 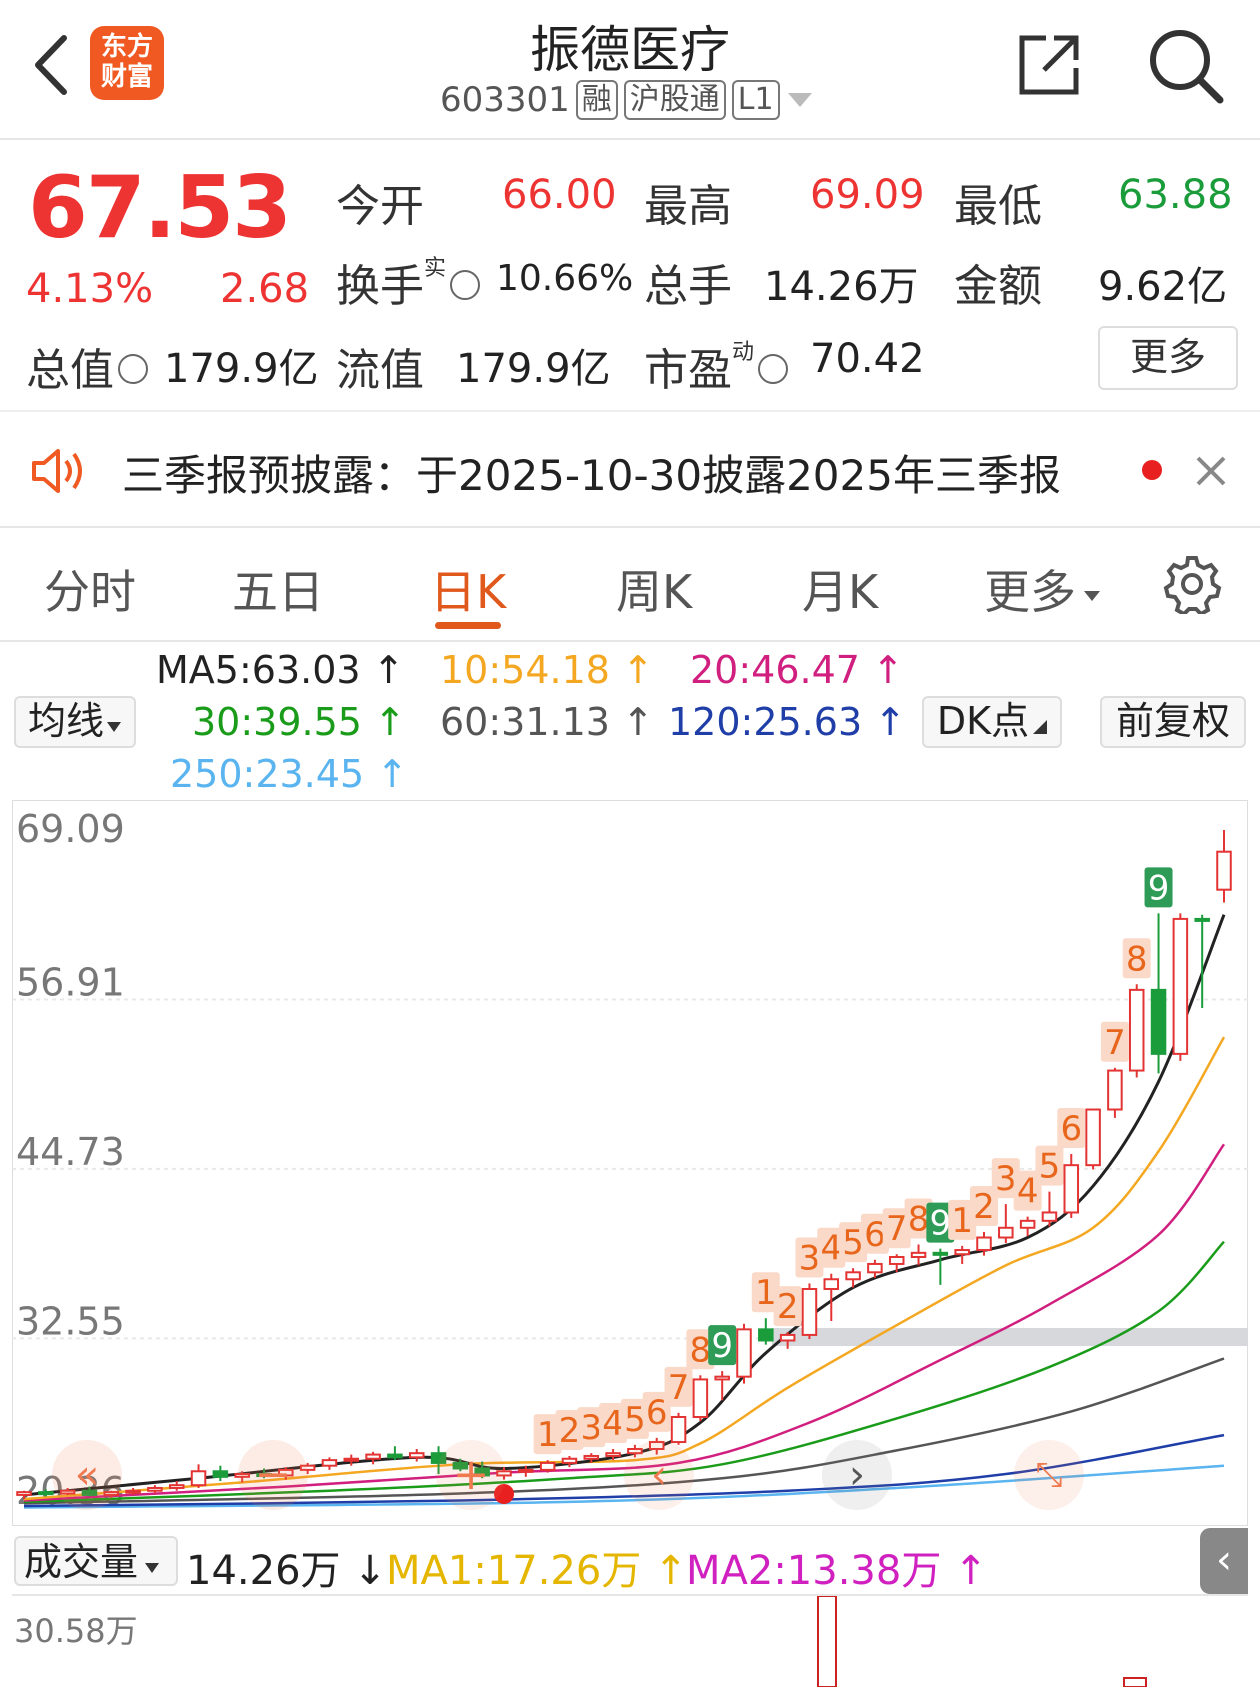 I want to click on label-pe: 市盈动, so click(x=716, y=366).